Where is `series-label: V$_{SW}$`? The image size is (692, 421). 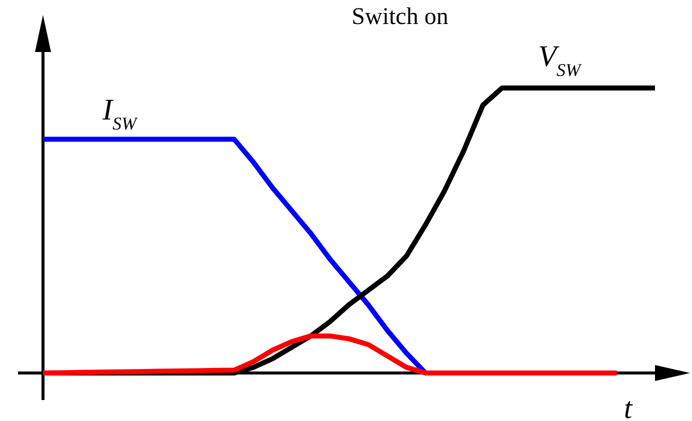
series-label: V$_{SW}$ is located at coordinates (560, 60).